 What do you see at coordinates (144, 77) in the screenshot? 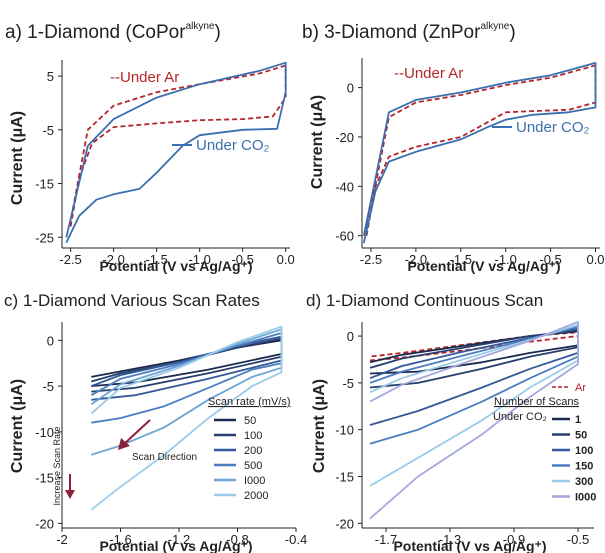
I see `legend-a-ar: --Under Ar` at bounding box center [144, 77].